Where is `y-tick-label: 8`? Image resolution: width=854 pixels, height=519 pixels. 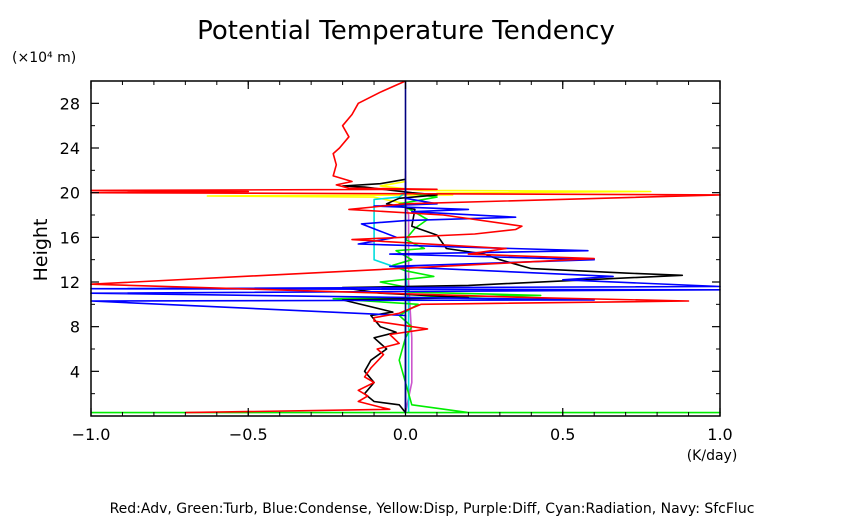 y-tick-label: 8 is located at coordinates (75, 327).